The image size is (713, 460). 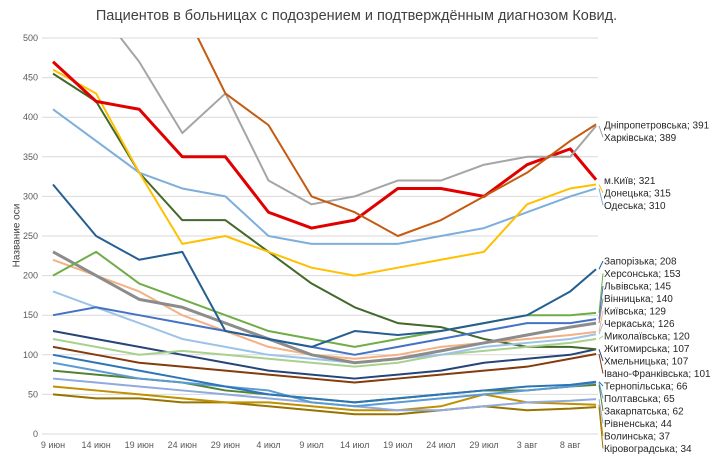 What do you see at coordinates (638, 424) in the screenshot?
I see `series-label-18: Рівненська; 44` at bounding box center [638, 424].